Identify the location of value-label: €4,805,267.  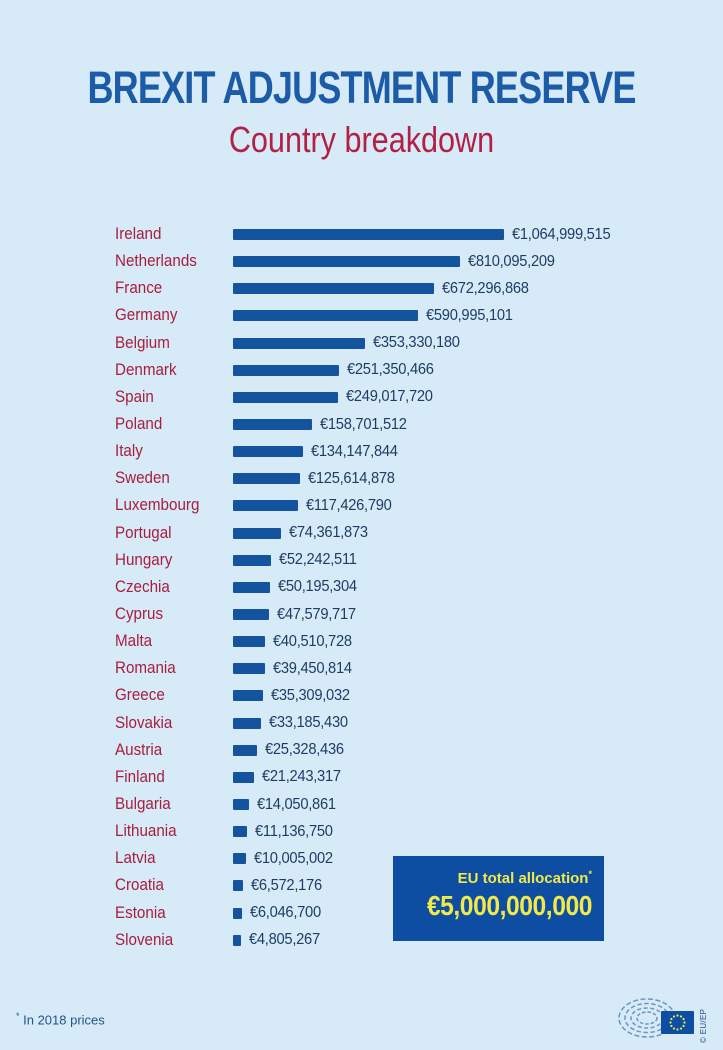
(284, 940).